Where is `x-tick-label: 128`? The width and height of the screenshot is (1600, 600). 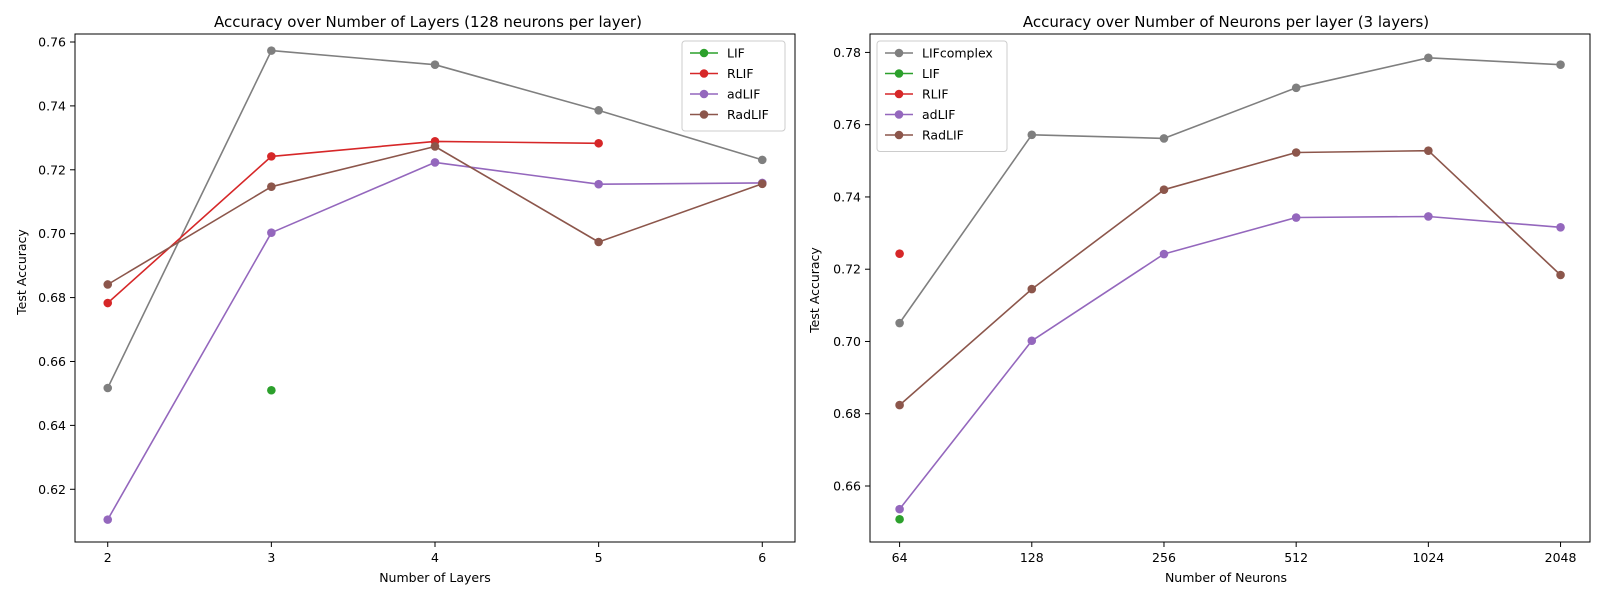 x-tick-label: 128 is located at coordinates (1032, 557).